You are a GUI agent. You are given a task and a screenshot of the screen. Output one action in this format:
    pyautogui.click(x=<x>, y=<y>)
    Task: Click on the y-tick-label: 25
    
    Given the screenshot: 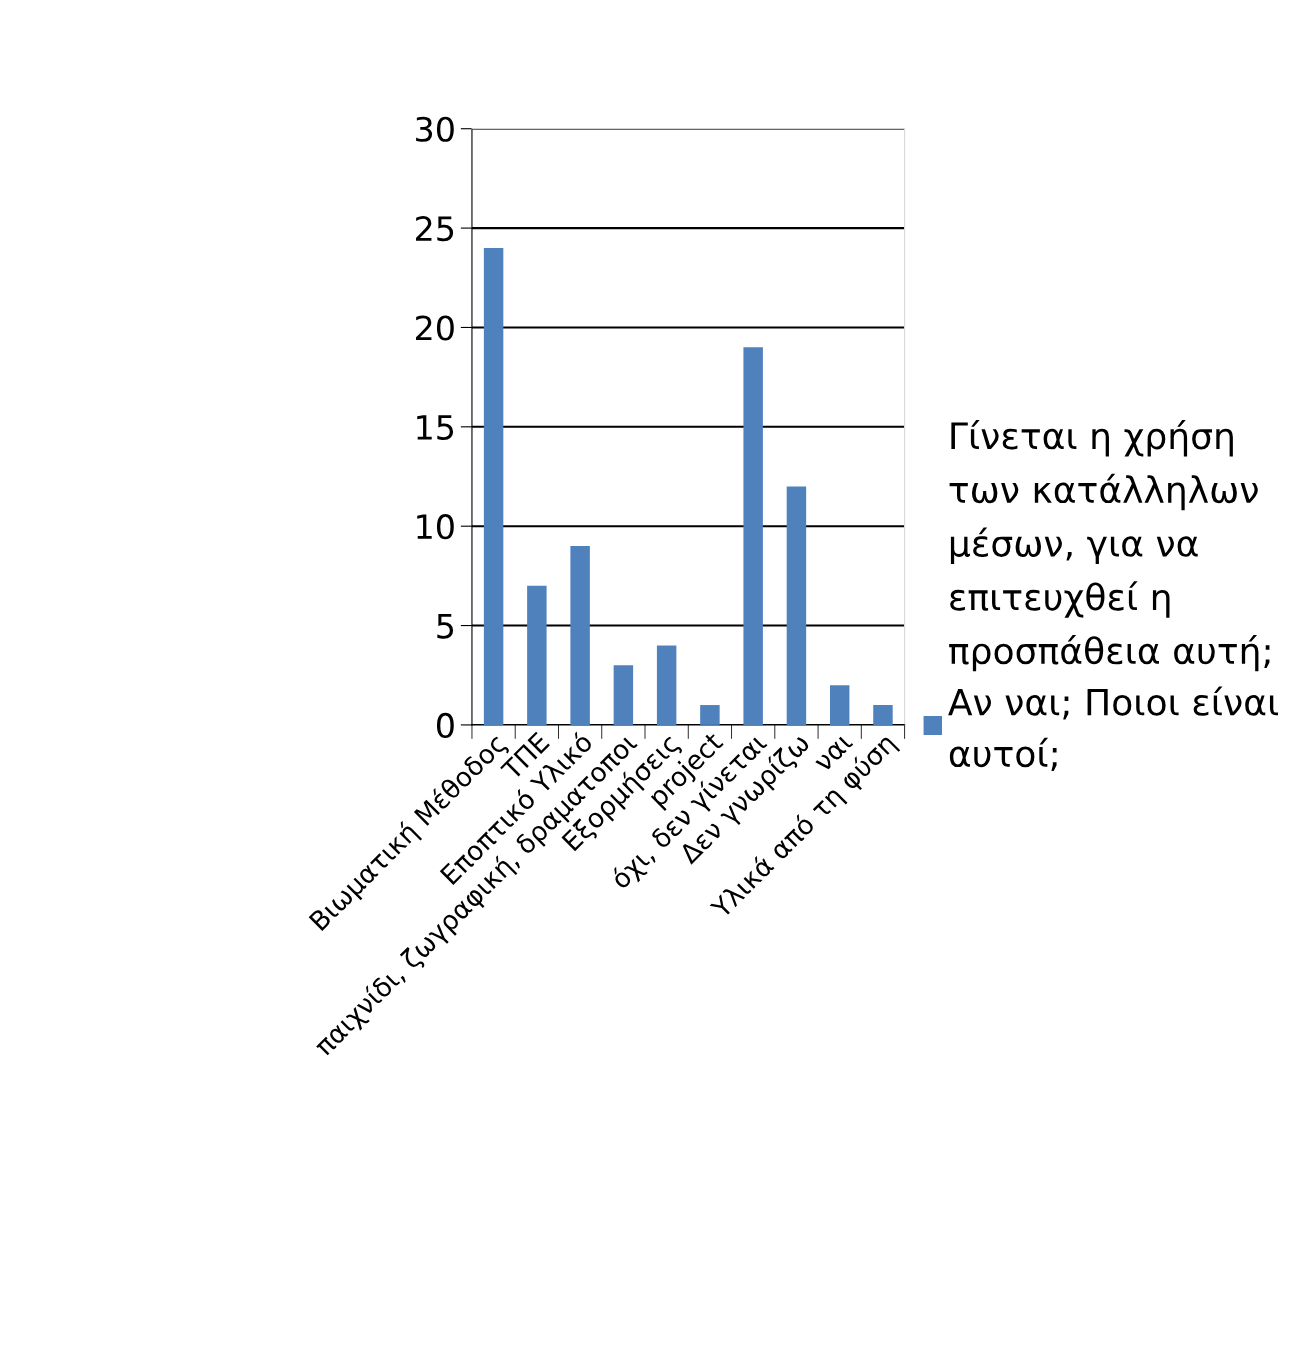 What is the action you would take?
    pyautogui.click(x=435, y=229)
    